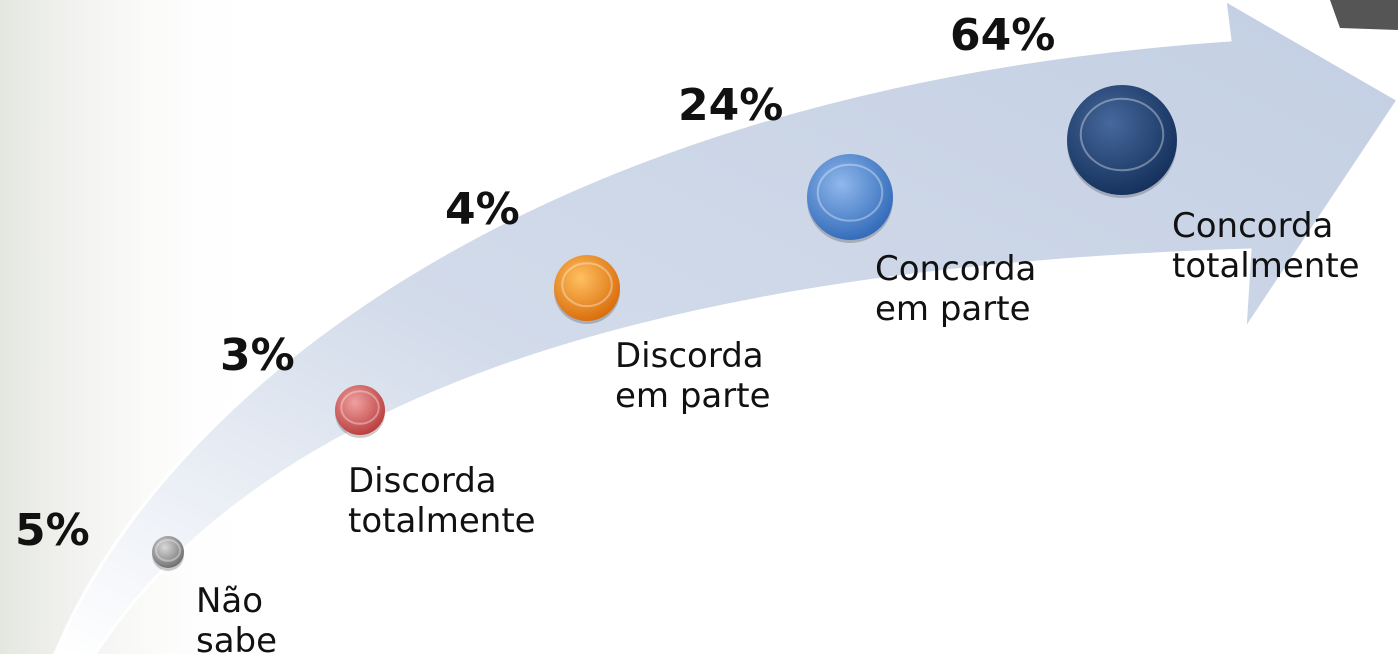  Describe the element at coordinates (482, 209) in the screenshot. I see `percent: 4%` at that location.